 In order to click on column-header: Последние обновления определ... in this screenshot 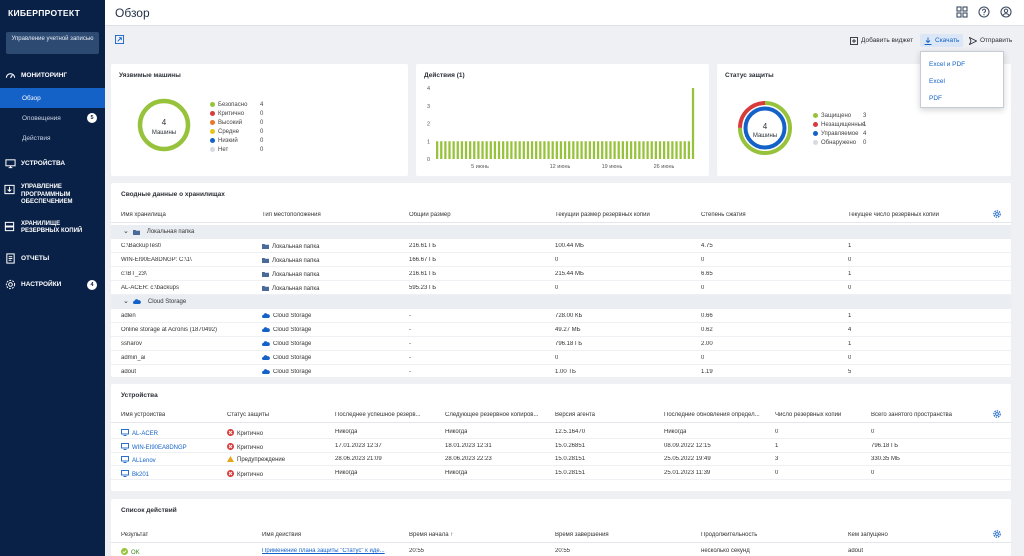, I will do `click(712, 415)`.